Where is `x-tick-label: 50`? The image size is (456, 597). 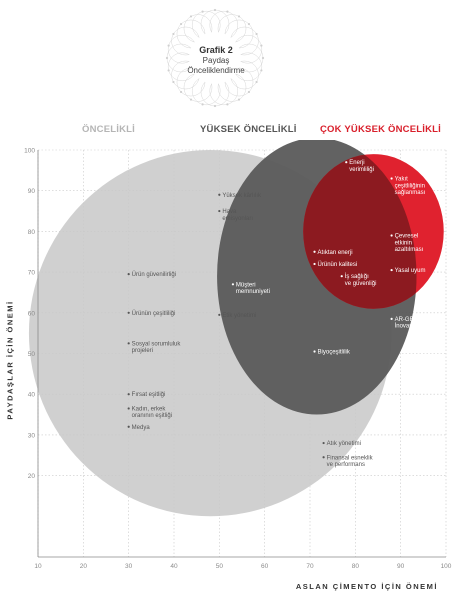
x-tick-label: 50 is located at coordinates (220, 566).